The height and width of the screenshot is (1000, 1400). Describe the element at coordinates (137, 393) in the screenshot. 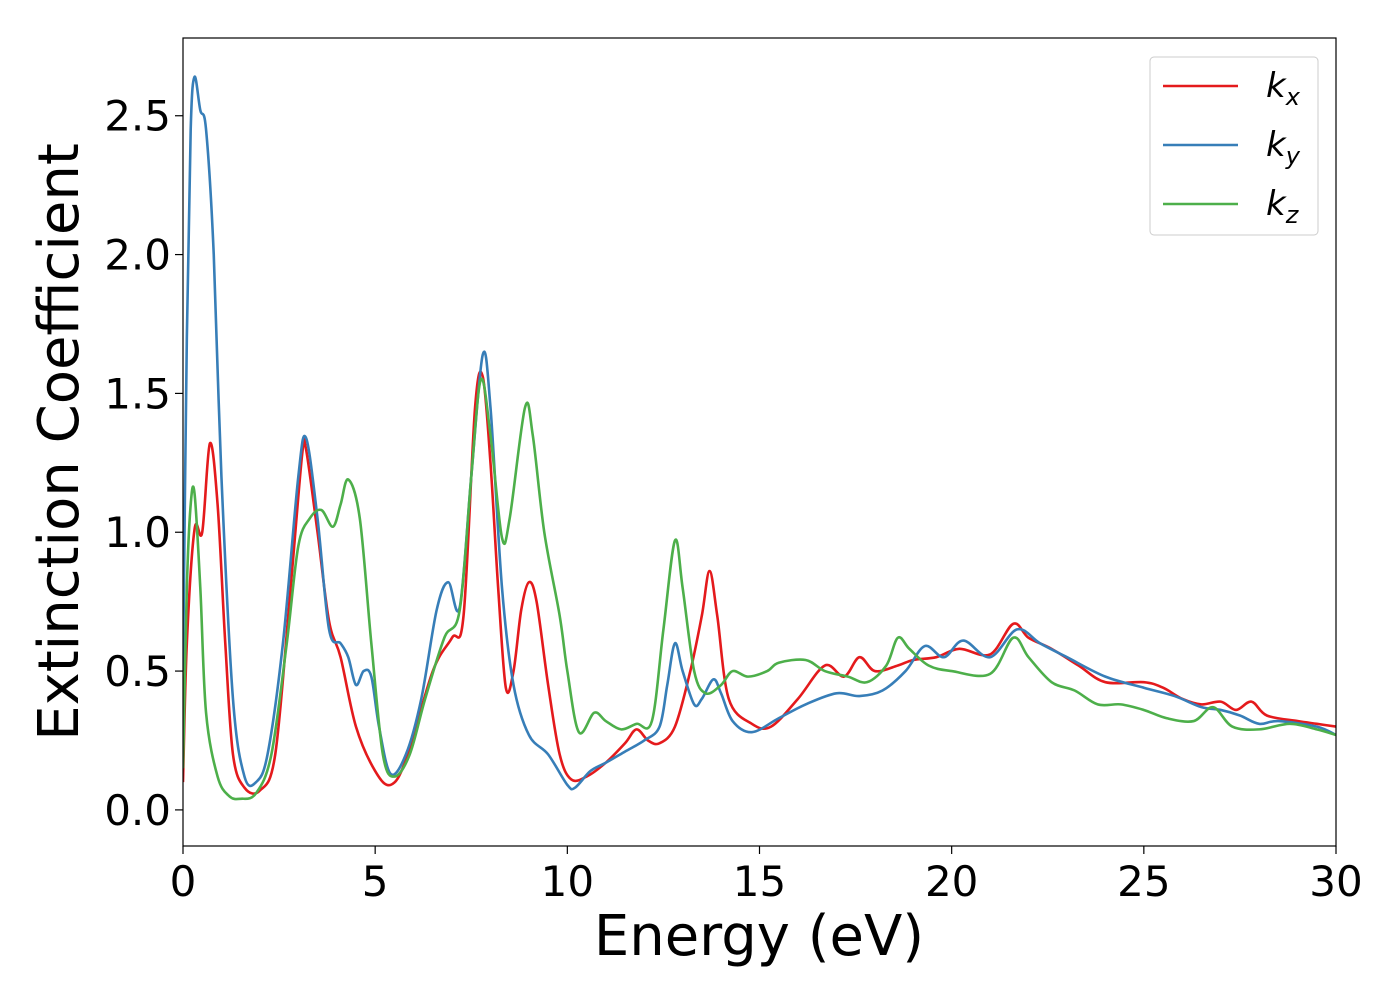

I see `y-tick-label: 1.5` at that location.